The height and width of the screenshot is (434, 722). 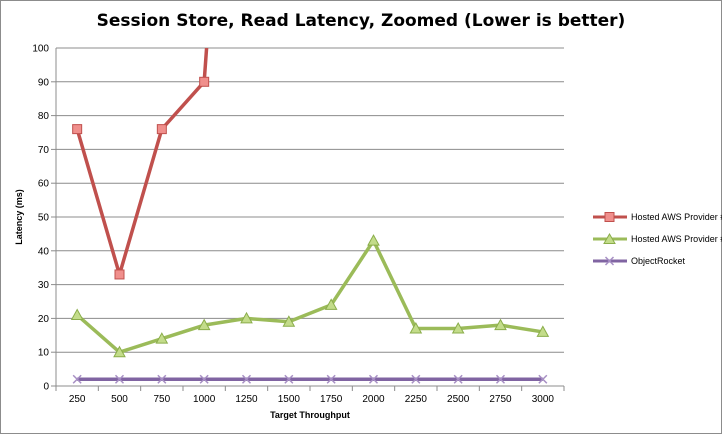 I want to click on legend-item-provider-1: Hosted AWS Provider #1, so click(x=656, y=239).